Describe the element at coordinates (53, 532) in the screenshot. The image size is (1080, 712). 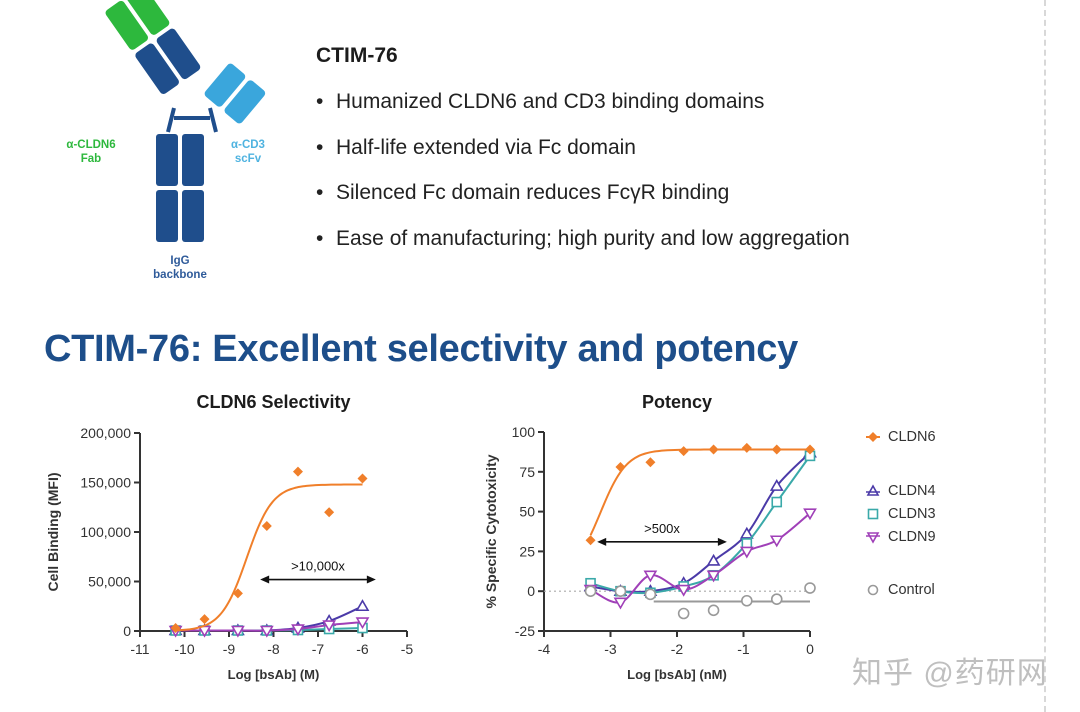
I see `y-axis-label: Cell Binding (MFI)` at that location.